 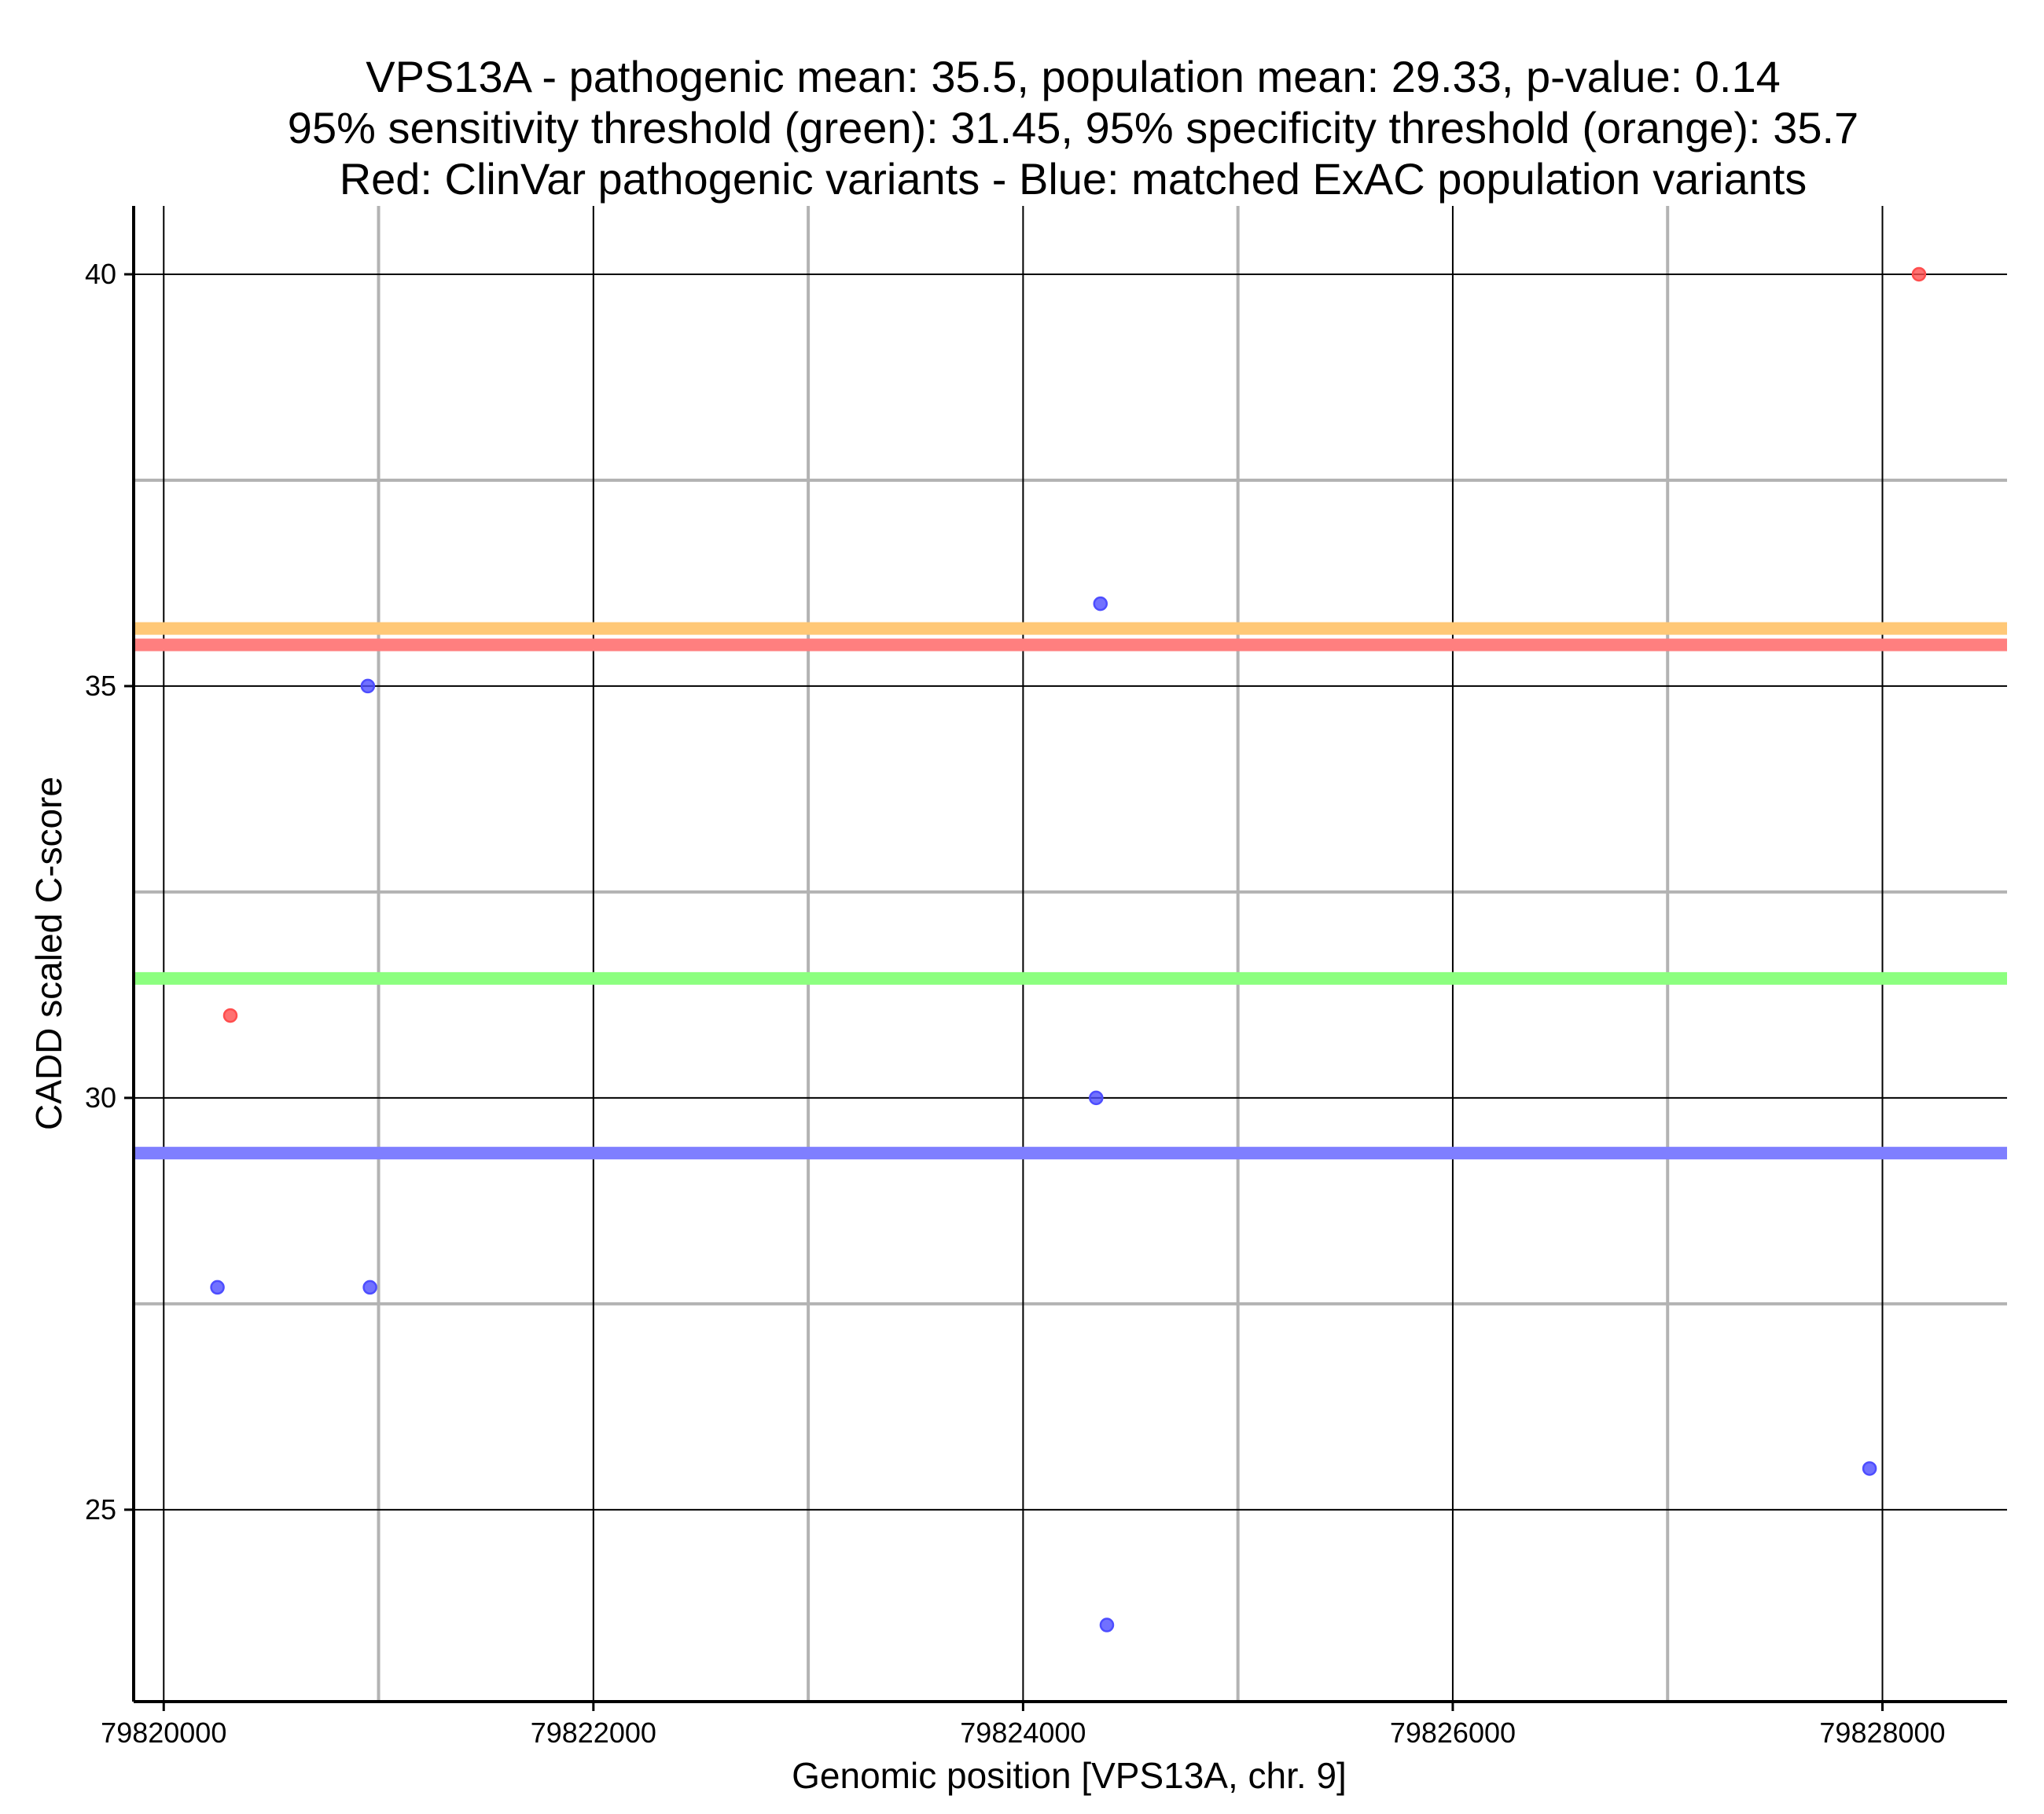 I want to click on x-tick-label: 79824000, so click(x=1023, y=1733).